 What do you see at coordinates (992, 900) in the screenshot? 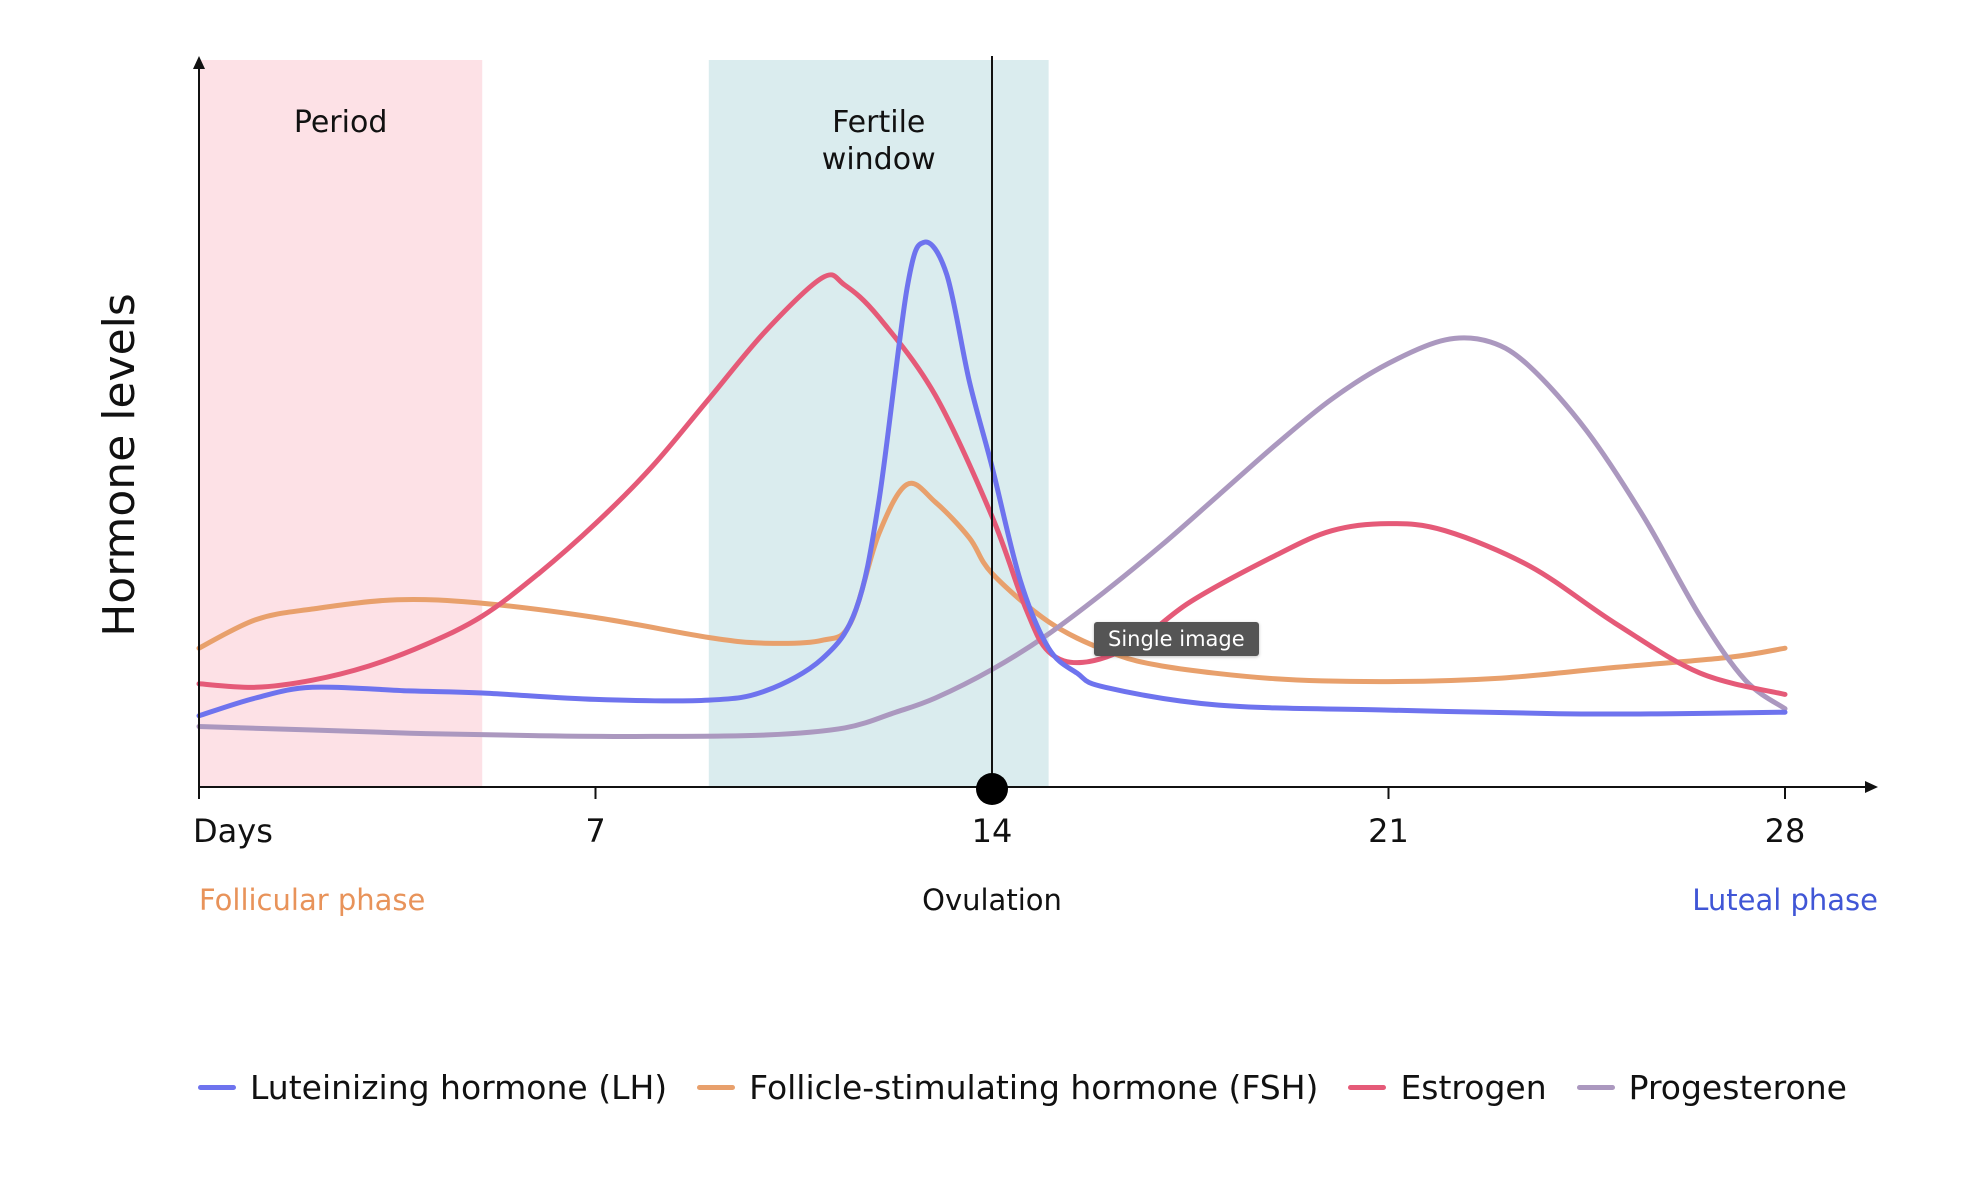
I see `ovulation-label: Ovulation` at bounding box center [992, 900].